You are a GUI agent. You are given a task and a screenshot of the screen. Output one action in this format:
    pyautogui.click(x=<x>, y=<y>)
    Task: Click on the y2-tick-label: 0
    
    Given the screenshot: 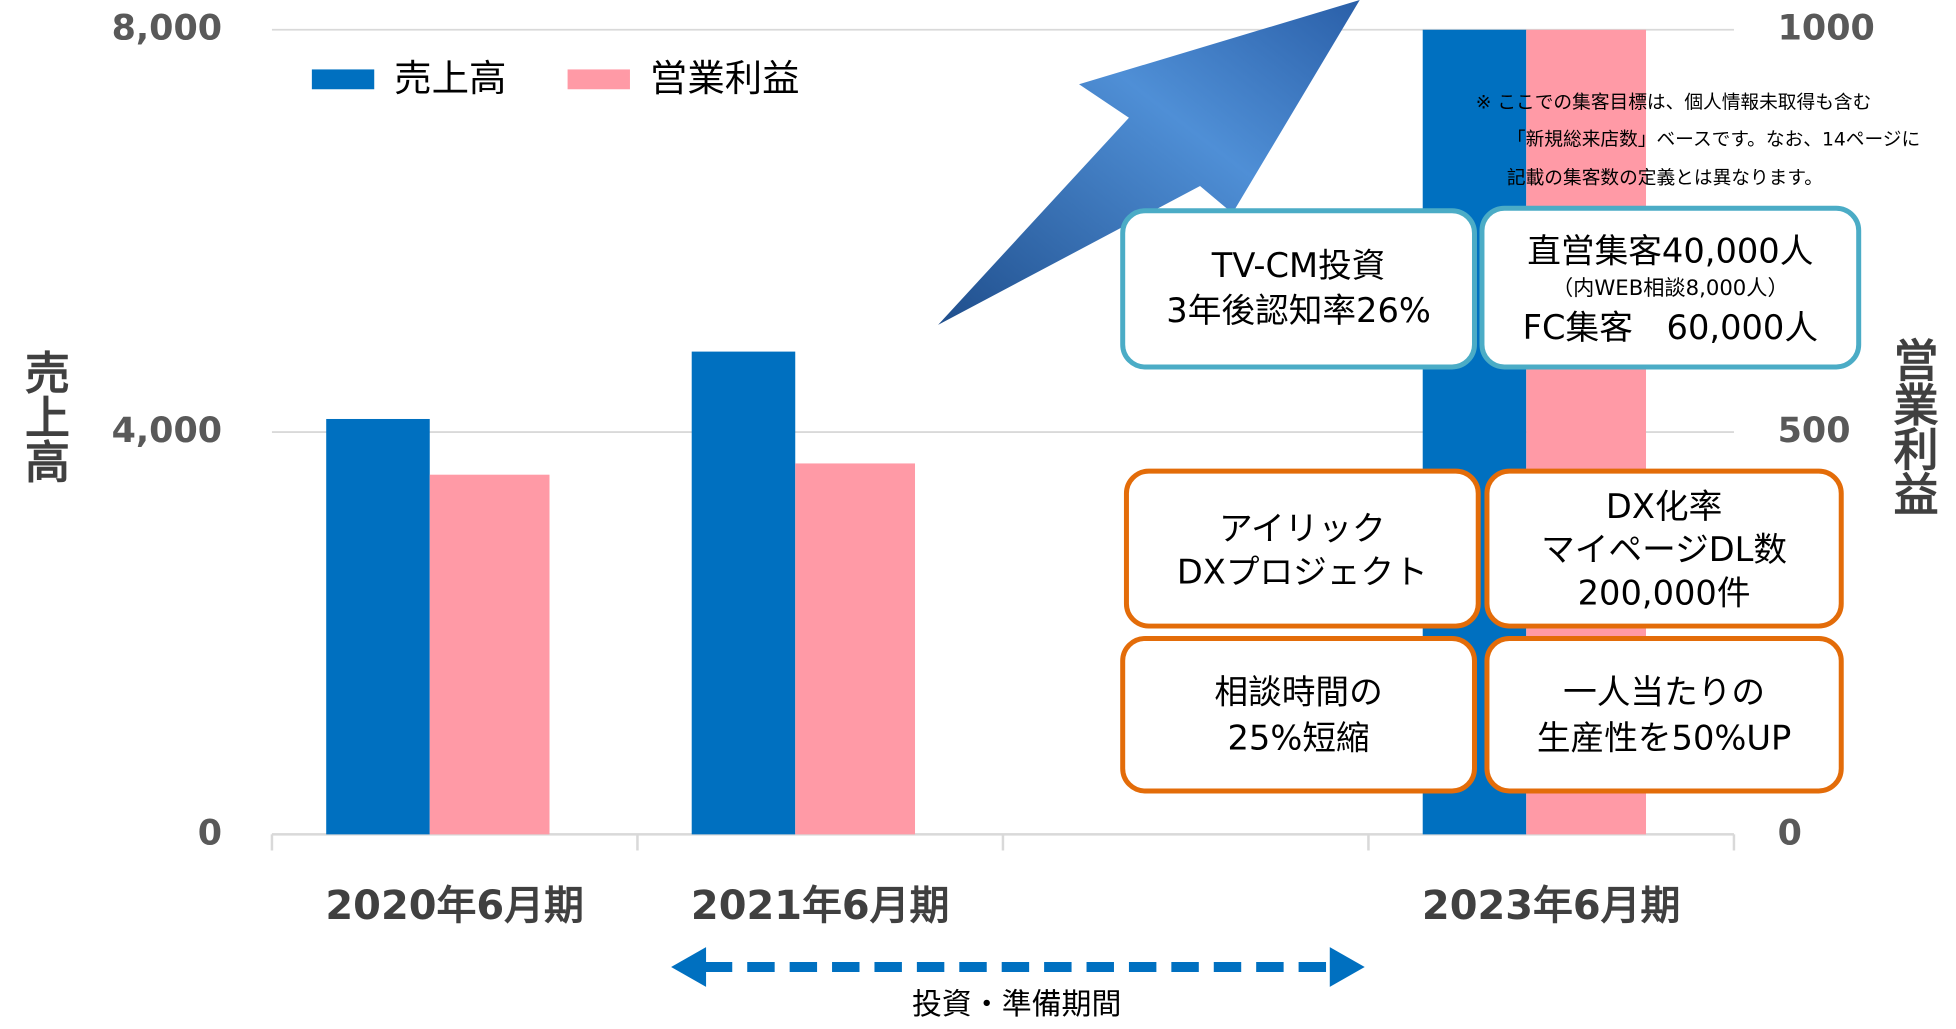 What is the action you would take?
    pyautogui.click(x=1790, y=833)
    